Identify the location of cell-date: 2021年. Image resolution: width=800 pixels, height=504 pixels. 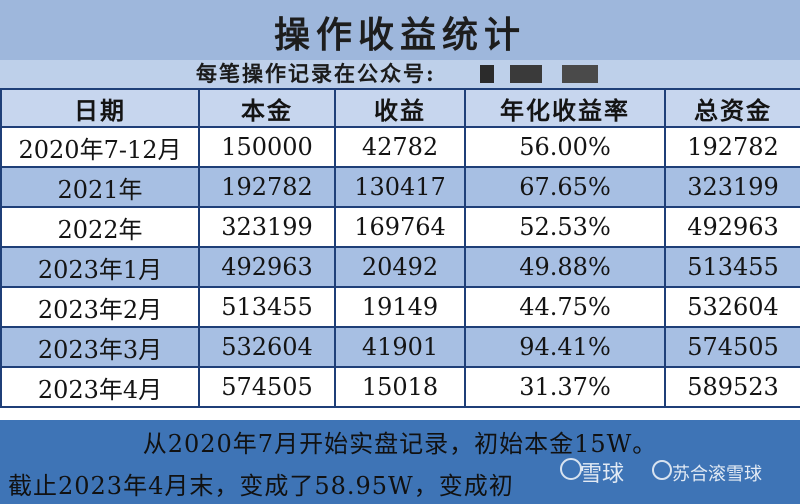
(100, 187).